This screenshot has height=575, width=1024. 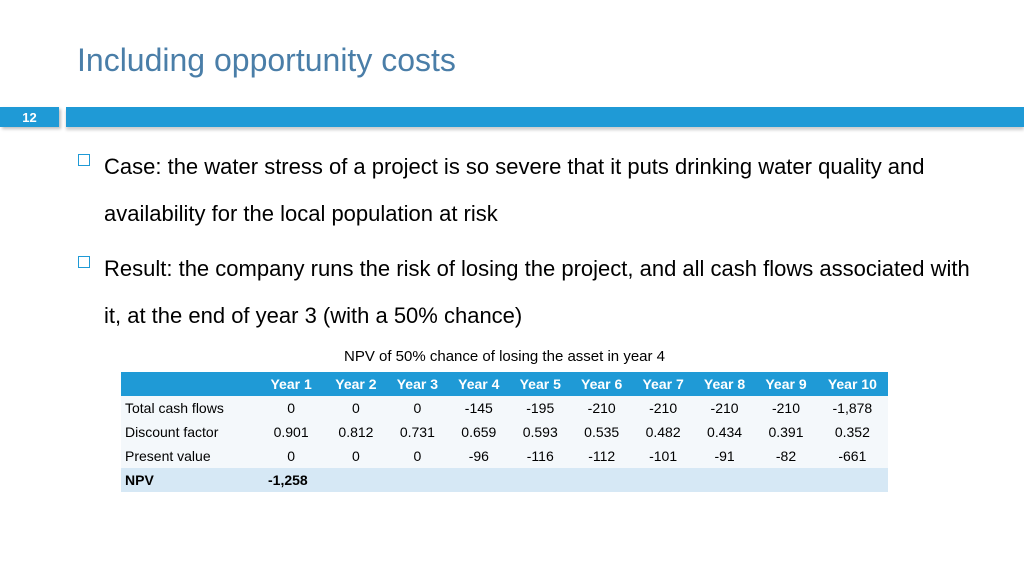 I want to click on table-cell: 0.352, so click(x=852, y=432).